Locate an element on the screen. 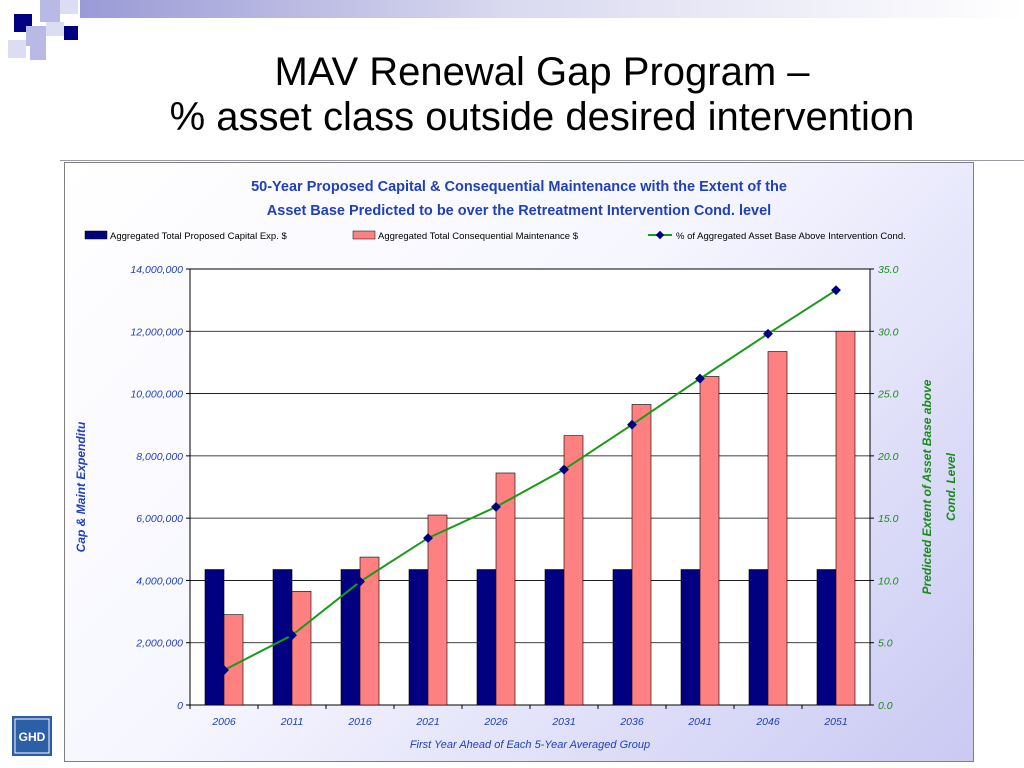 This screenshot has width=1024, height=768. legend-label-capital: Aggregated Total Proposed Capital Exp. $ is located at coordinates (198, 236).